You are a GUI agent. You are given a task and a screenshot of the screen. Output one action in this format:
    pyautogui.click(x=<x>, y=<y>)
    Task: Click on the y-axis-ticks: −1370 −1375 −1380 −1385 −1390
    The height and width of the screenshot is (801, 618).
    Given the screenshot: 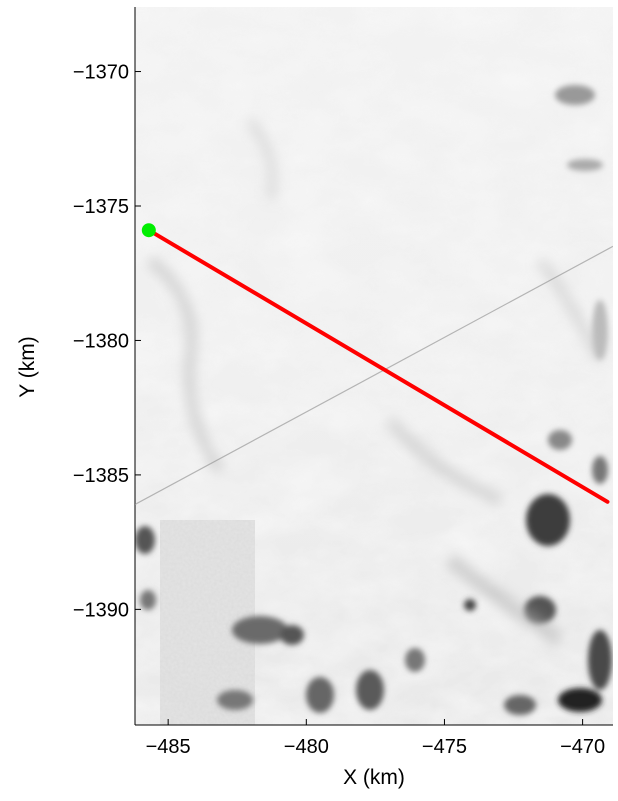 What is the action you would take?
    pyautogui.click(x=107, y=341)
    